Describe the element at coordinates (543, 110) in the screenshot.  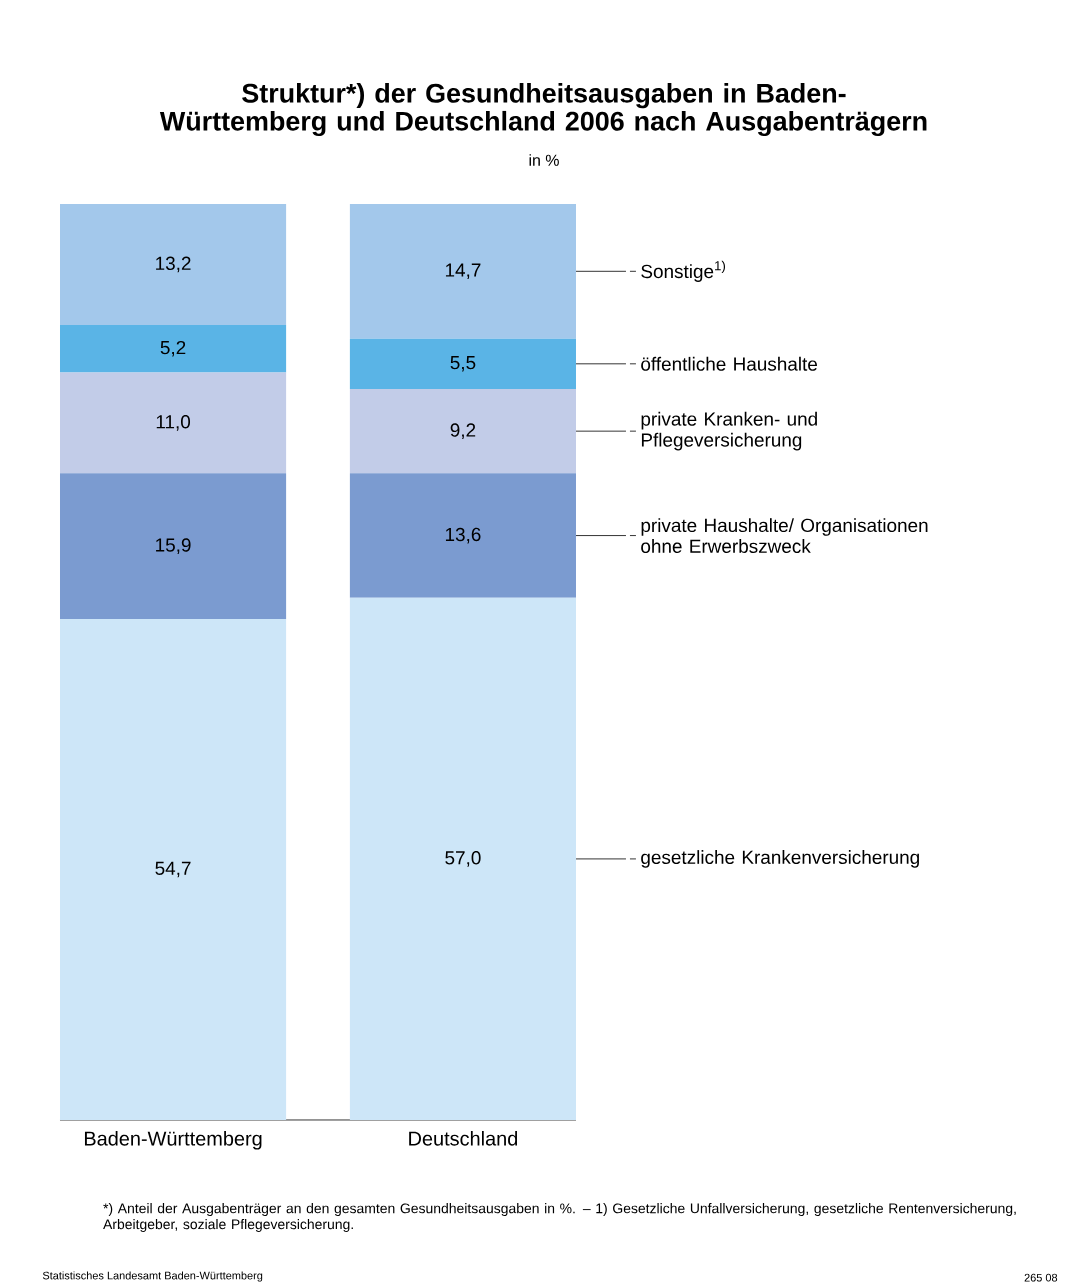
I see `chart-title: Struktur*) der Gesundheitsausgaben in Baden-Württemberg und Deutschland 2006 nach Ausgabenträgern` at that location.